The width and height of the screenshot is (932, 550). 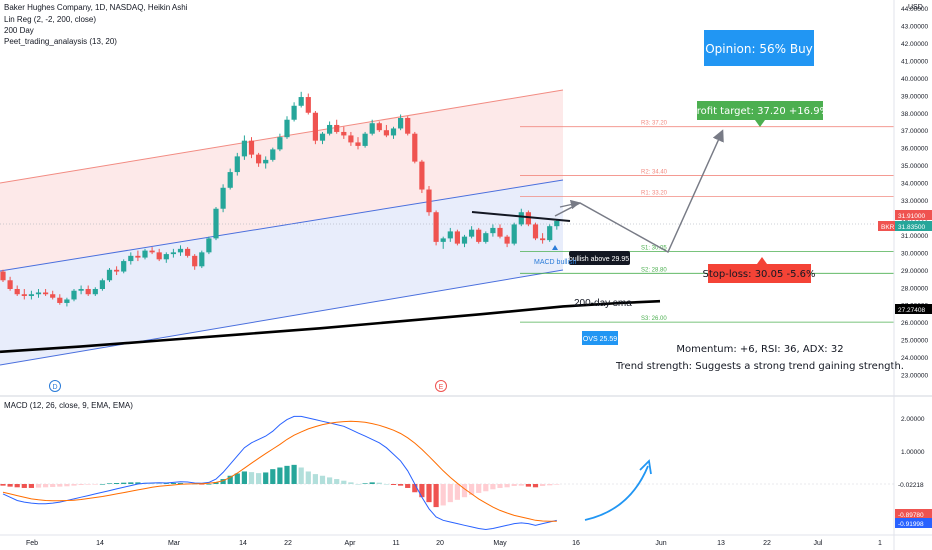 What do you see at coordinates (914, 253) in the screenshot?
I see `price-tick-label: 30.00000` at bounding box center [914, 253].